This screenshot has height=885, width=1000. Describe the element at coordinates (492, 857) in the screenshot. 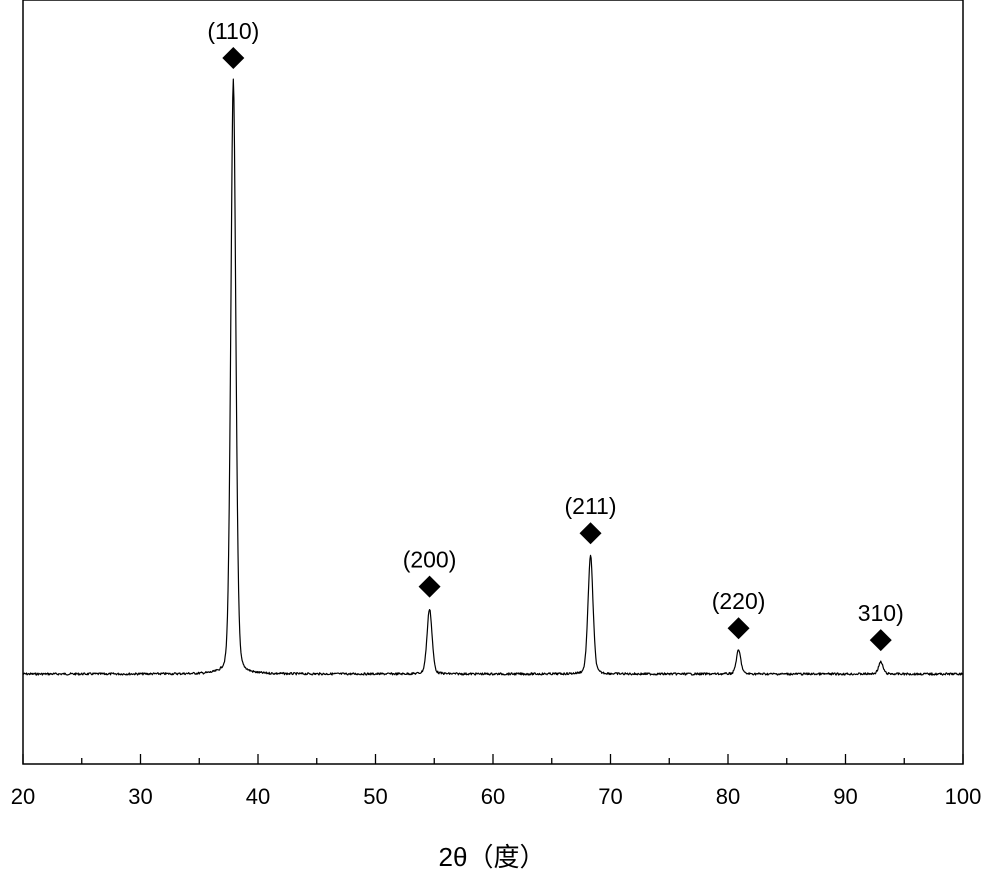

I see `x-axis-title: 2θ（度）` at that location.